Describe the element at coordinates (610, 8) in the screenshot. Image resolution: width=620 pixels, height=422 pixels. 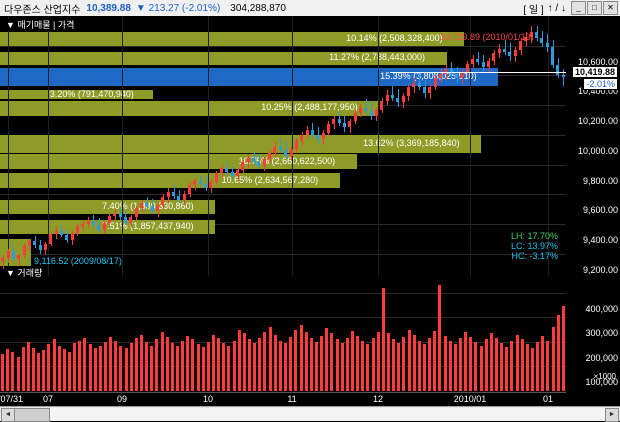
I see `close-button: ✕` at that location.